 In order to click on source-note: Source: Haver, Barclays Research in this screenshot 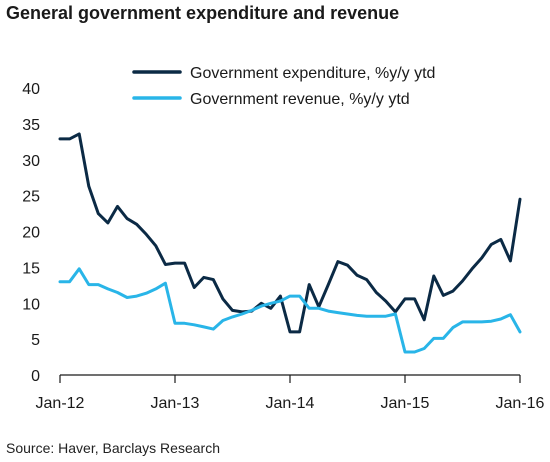, I will do `click(113, 448)`.